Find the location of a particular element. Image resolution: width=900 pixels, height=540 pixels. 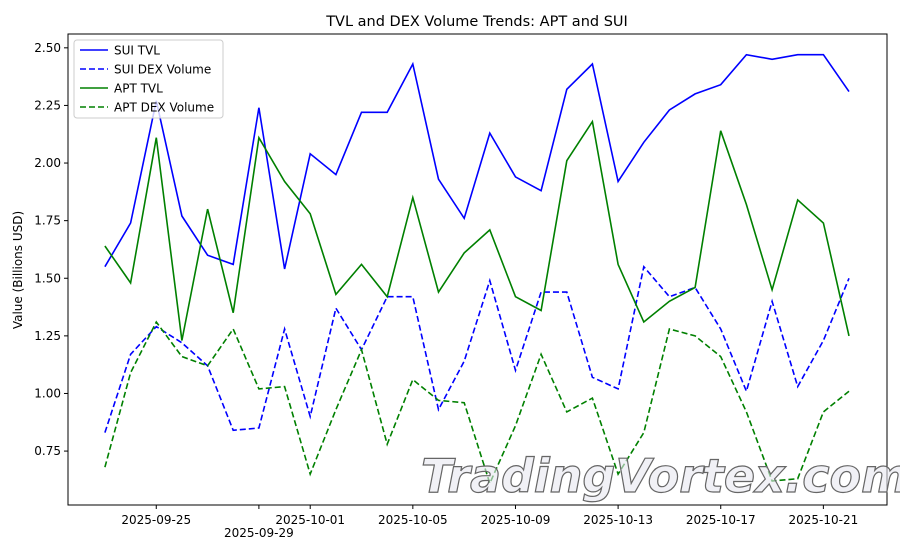

x-tick-label: 2025-10-05 is located at coordinates (413, 520).